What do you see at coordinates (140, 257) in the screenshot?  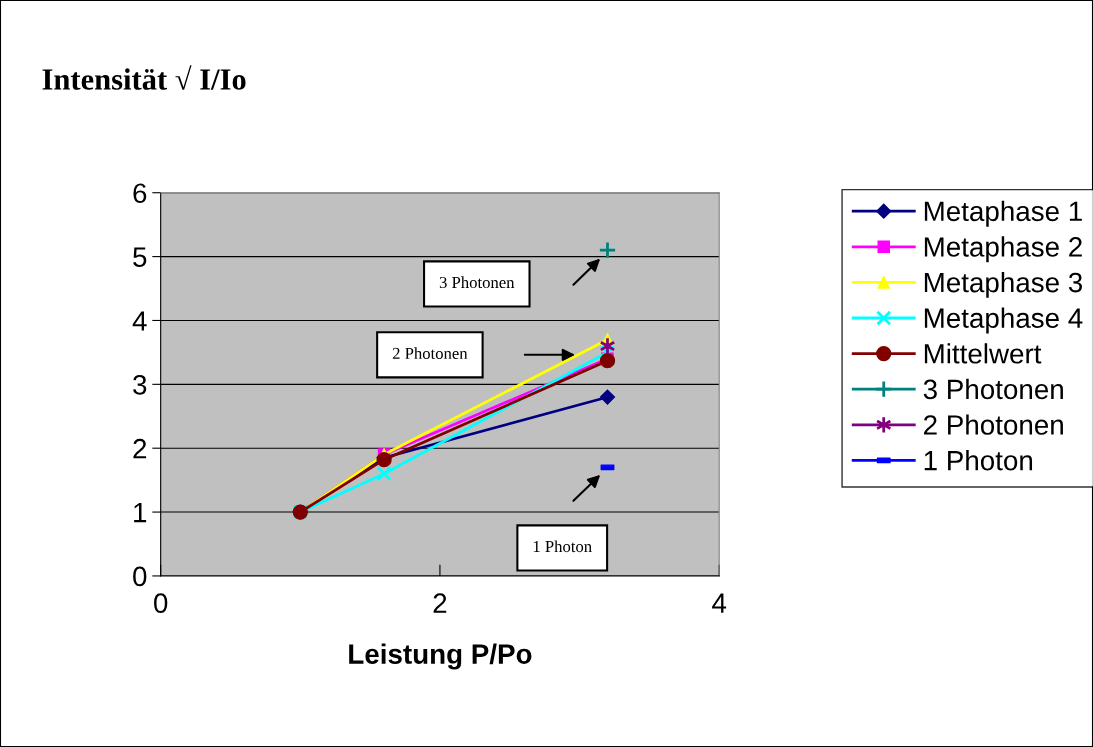 I see `y-tick-label: 5` at bounding box center [140, 257].